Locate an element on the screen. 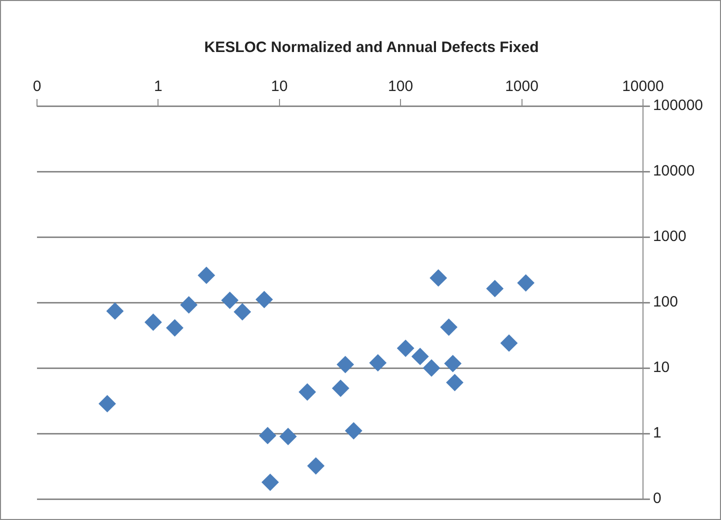 This screenshot has height=520, width=721. x-tick-label: 10 is located at coordinates (279, 87).